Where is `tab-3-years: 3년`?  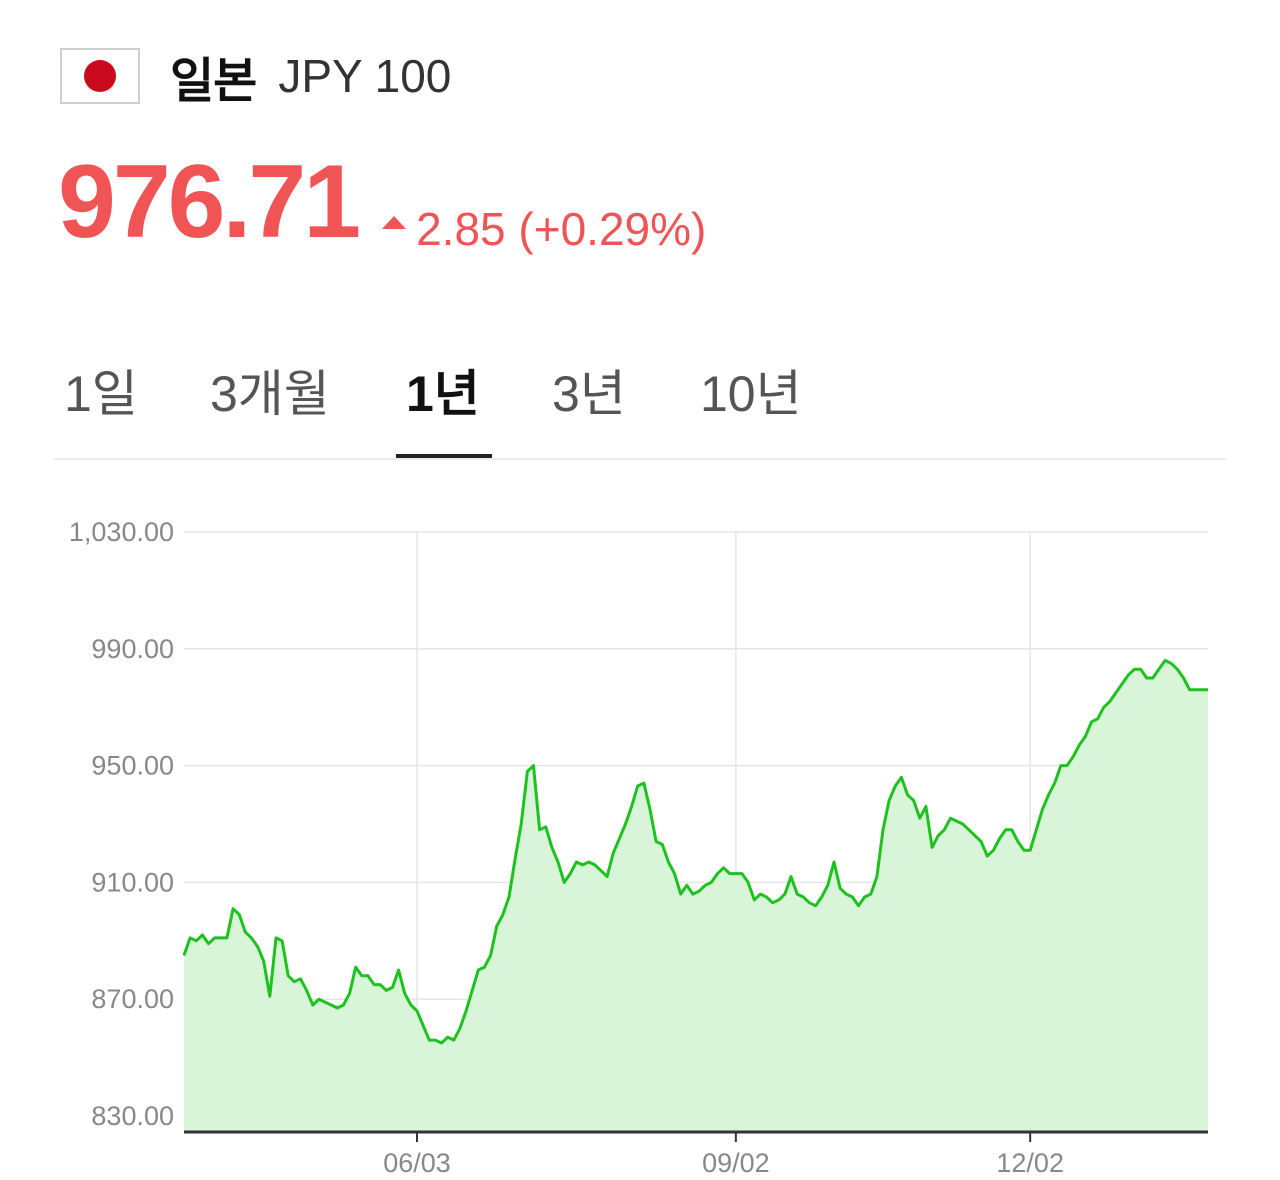
tab-3-years: 3년 is located at coordinates (589, 394).